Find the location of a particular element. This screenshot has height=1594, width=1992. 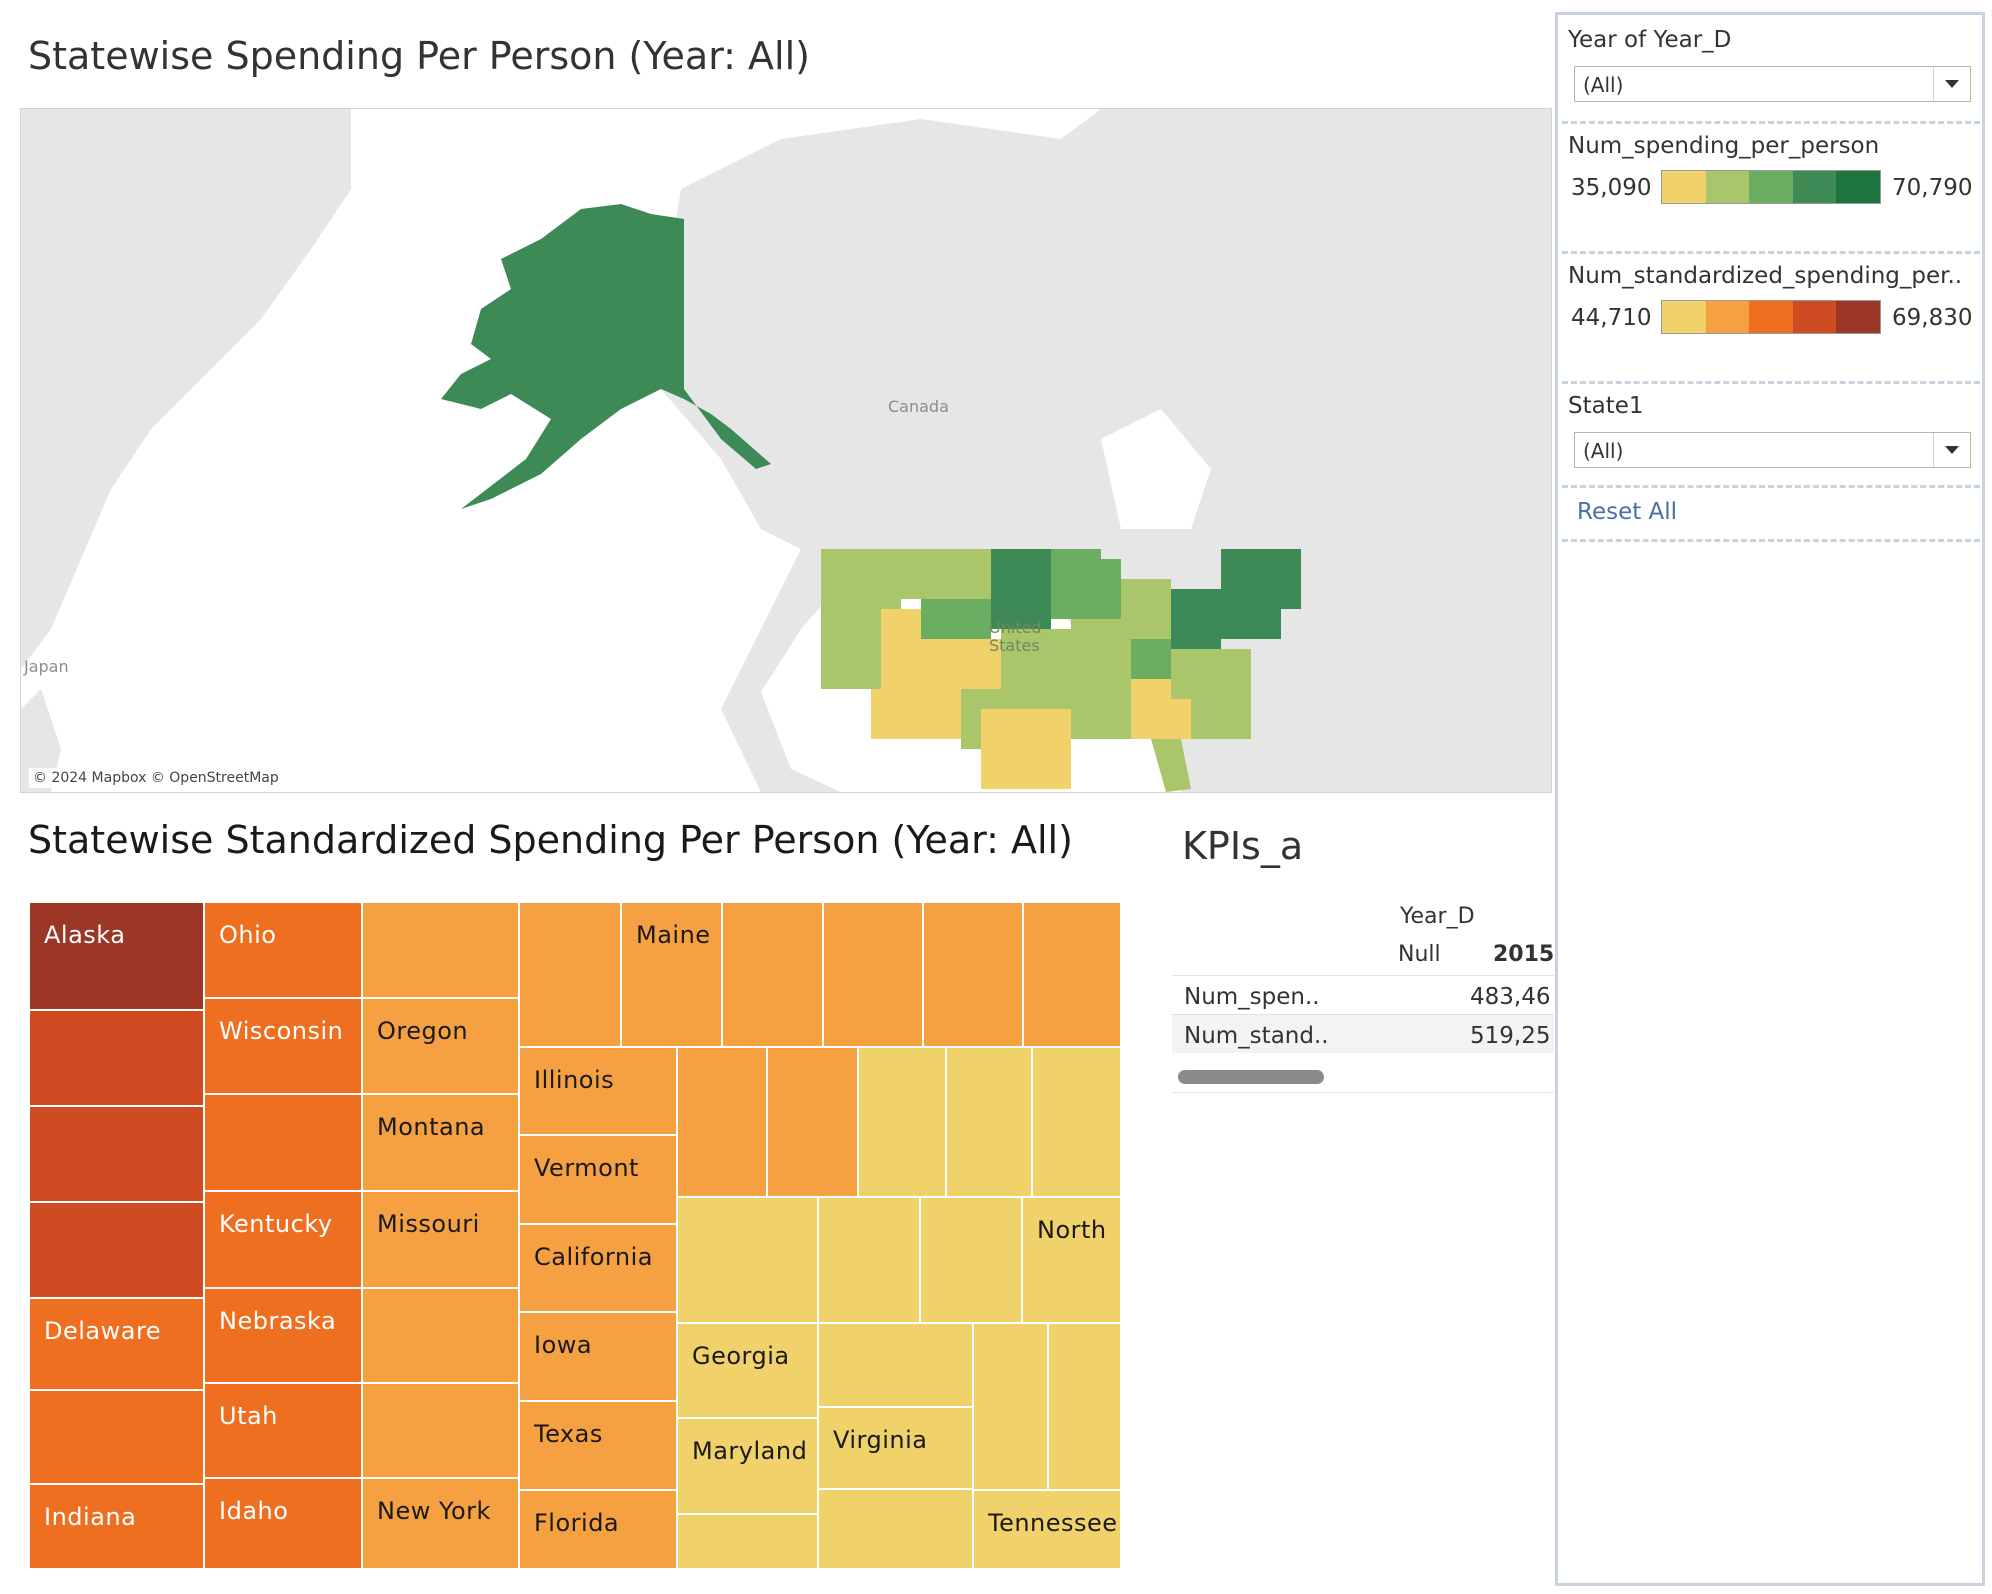

treemap-tile-label: Vermont is located at coordinates (586, 1168).